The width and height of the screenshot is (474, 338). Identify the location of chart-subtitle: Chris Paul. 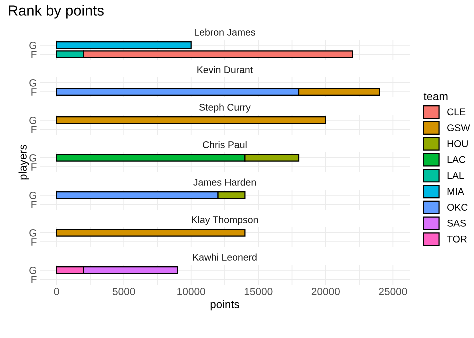
(225, 144).